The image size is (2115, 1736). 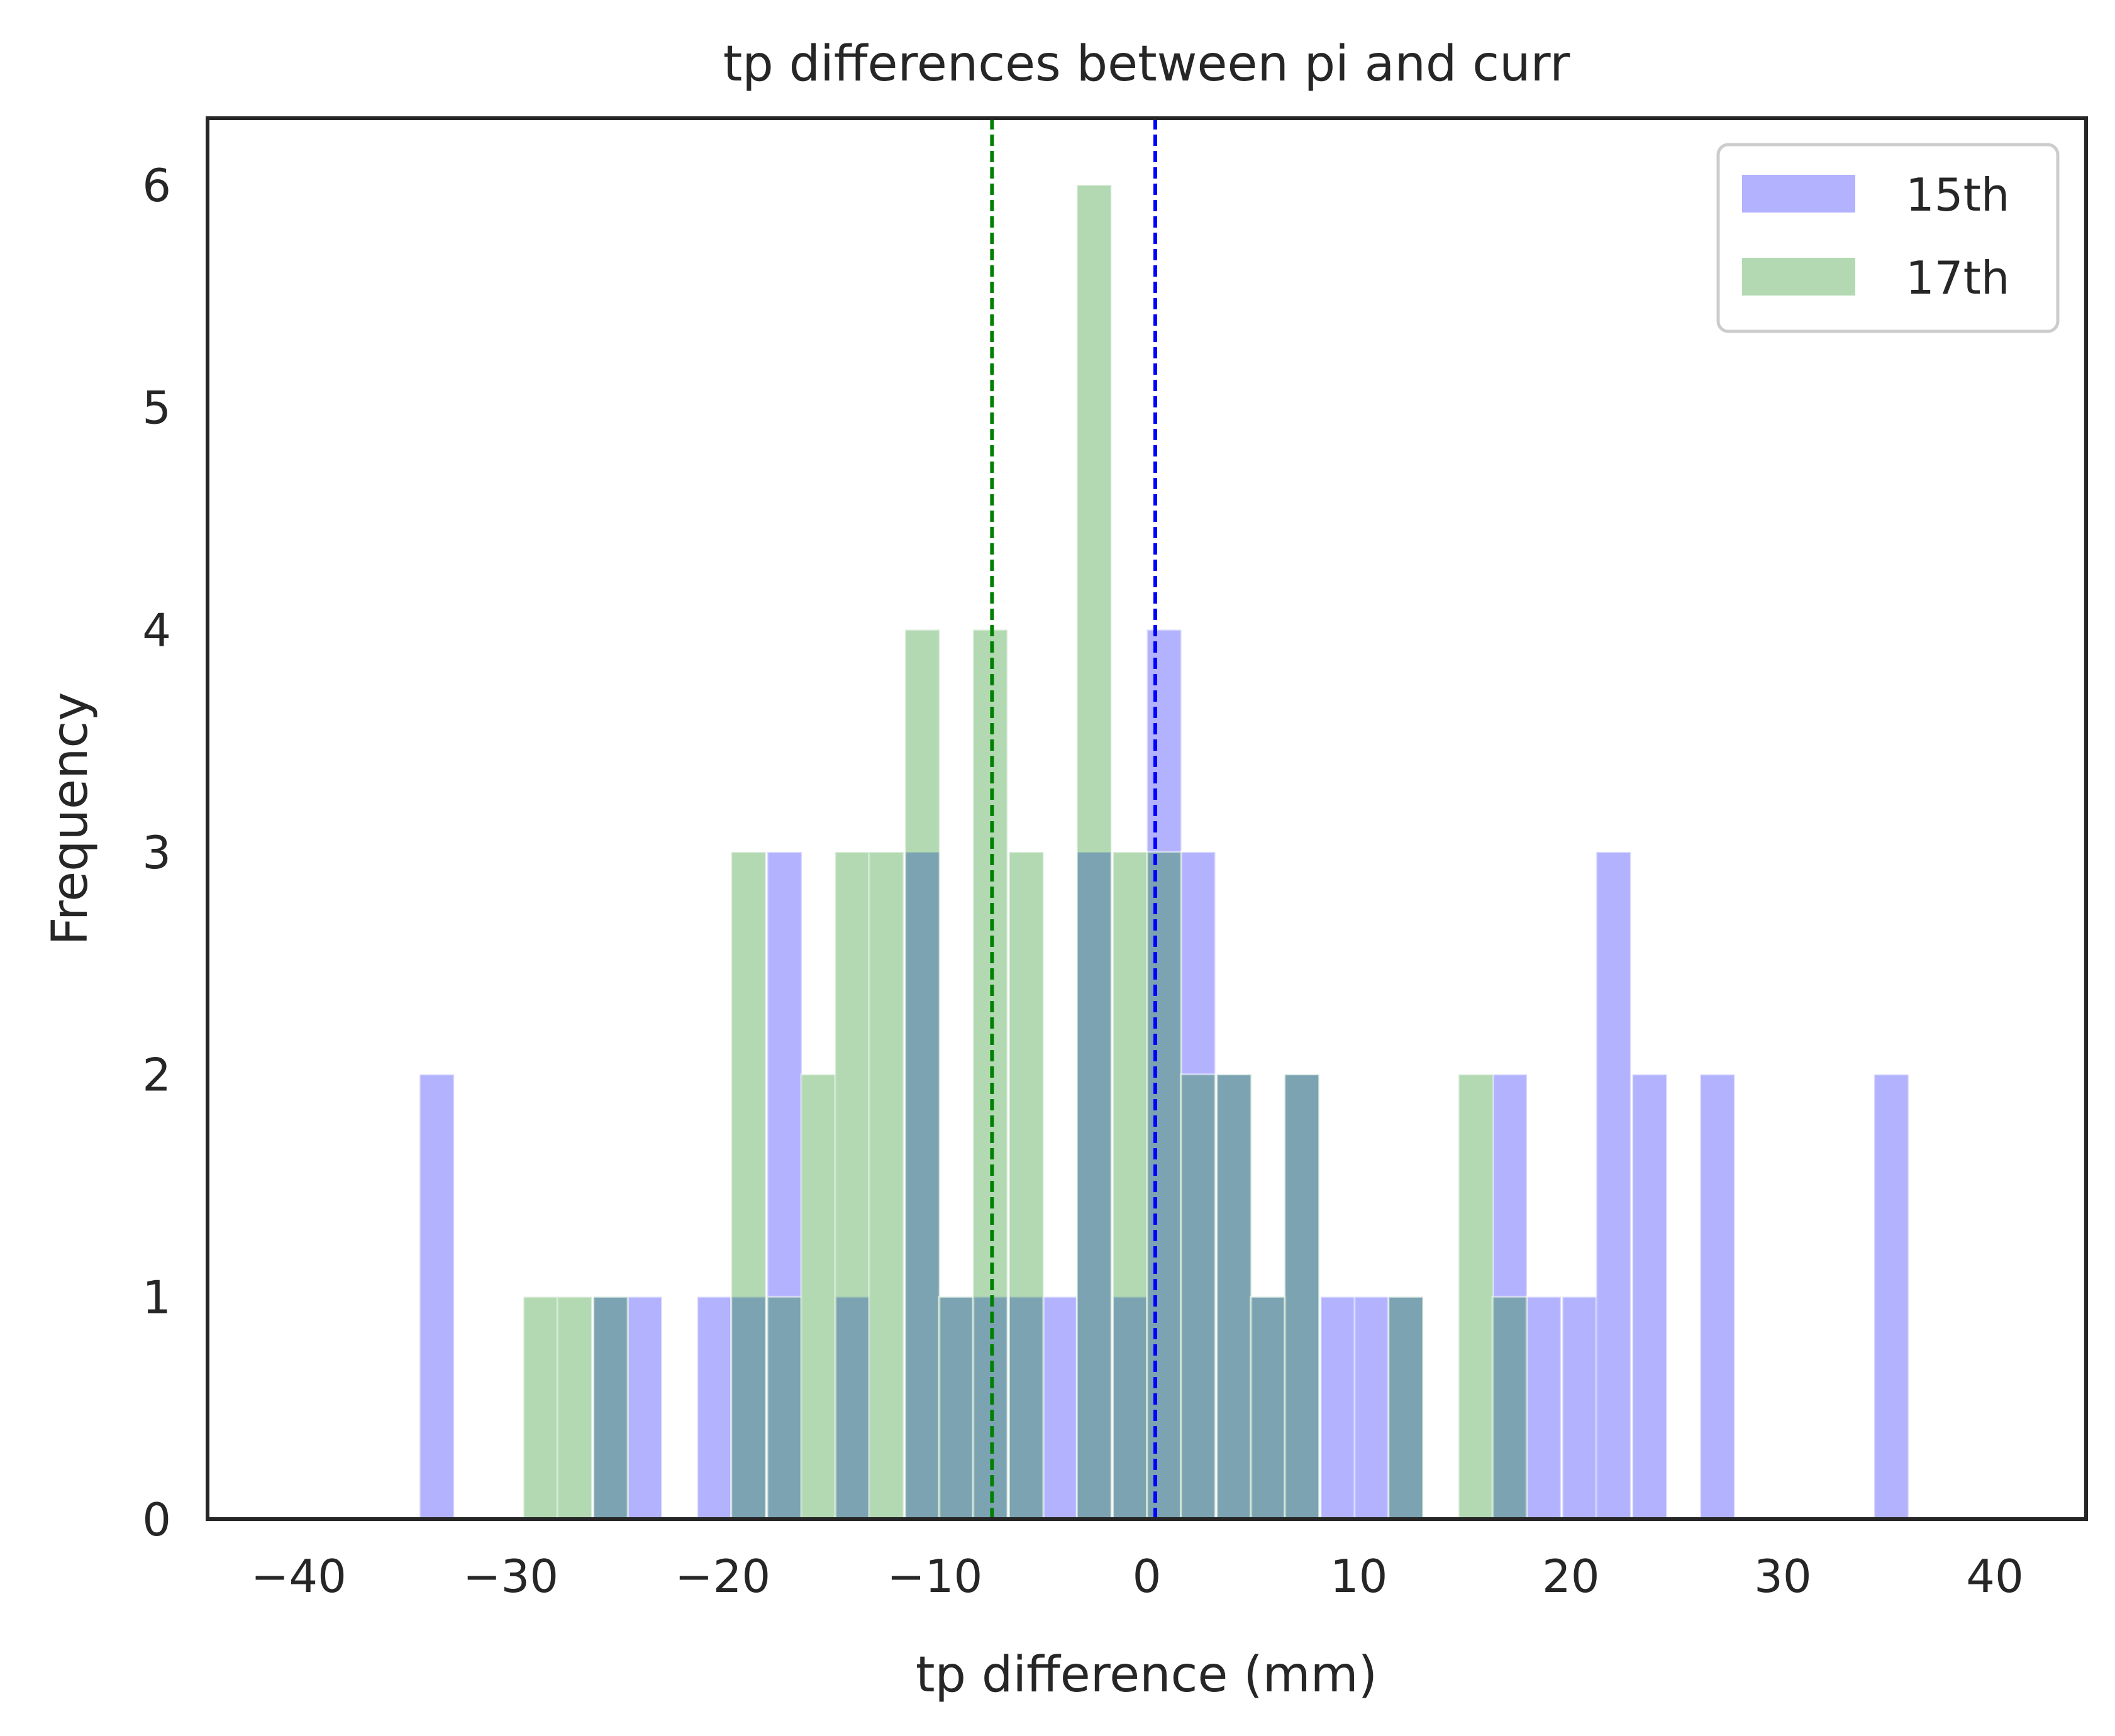 What do you see at coordinates (156, 408) in the screenshot?
I see `y-tick-label: 5` at bounding box center [156, 408].